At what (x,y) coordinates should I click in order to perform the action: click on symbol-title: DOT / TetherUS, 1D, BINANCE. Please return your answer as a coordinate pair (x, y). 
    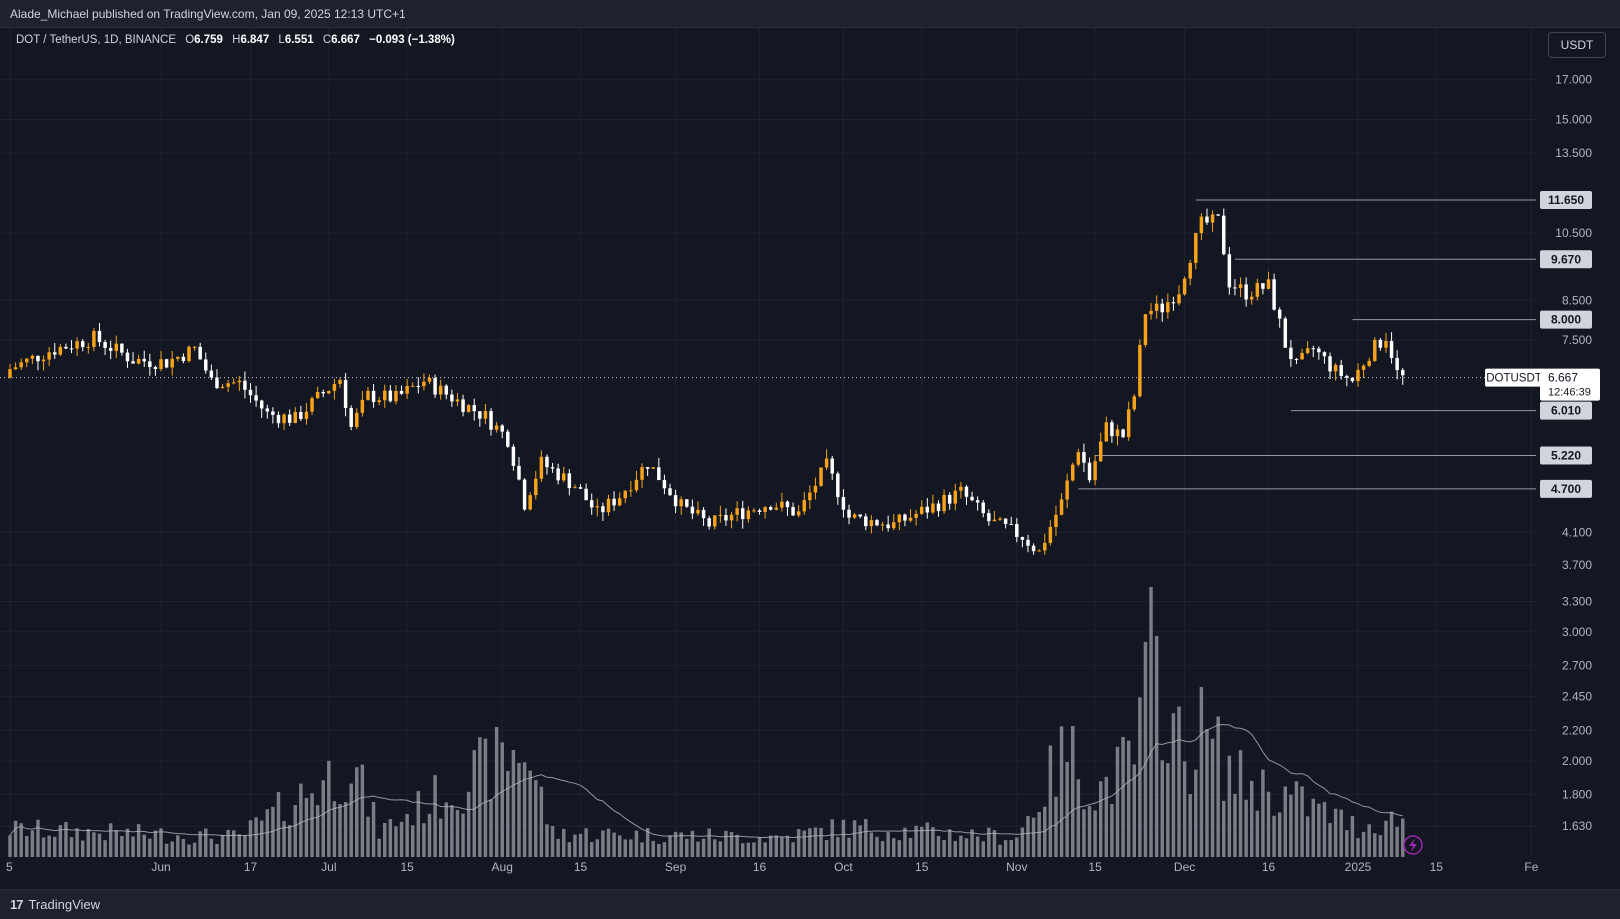
    Looking at the image, I should click on (96, 40).